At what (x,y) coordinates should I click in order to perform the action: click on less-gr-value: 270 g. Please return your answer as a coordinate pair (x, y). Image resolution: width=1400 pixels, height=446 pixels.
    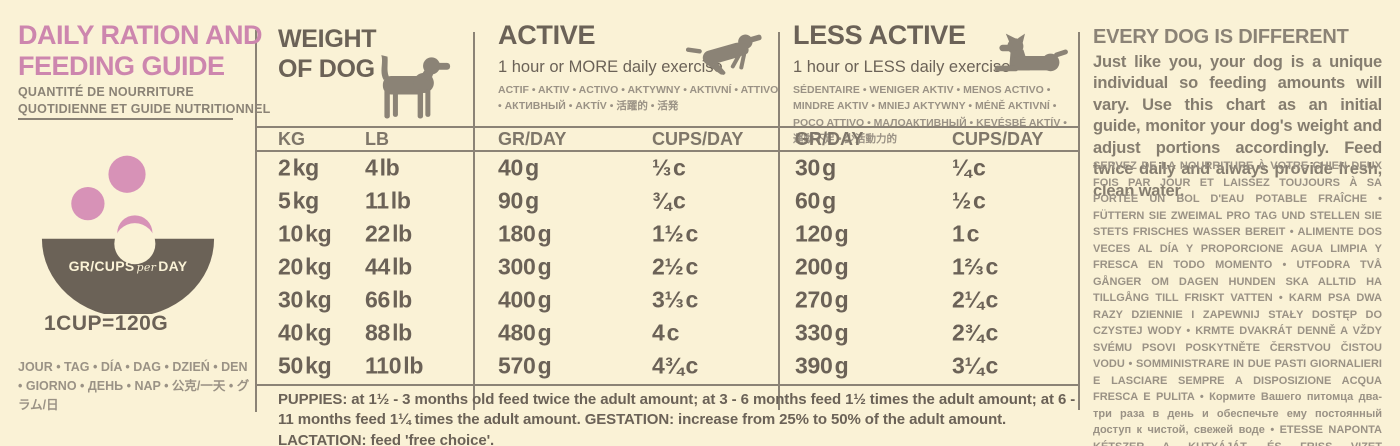
    Looking at the image, I should click on (822, 299).